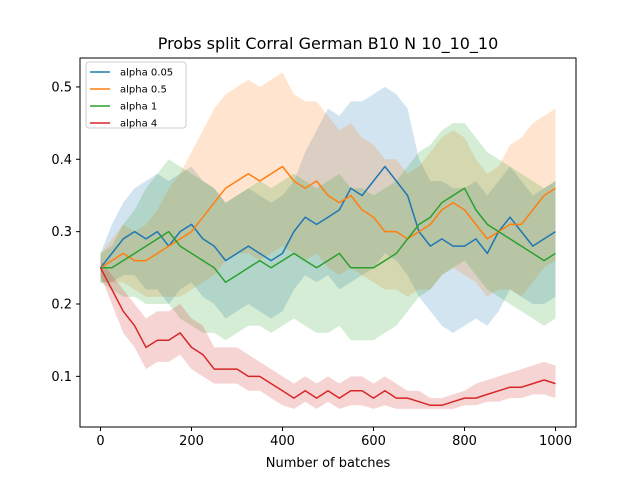 Image resolution: width=640 pixels, height=480 pixels. What do you see at coordinates (61, 160) in the screenshot?
I see `y-tick-label: 0.4` at bounding box center [61, 160].